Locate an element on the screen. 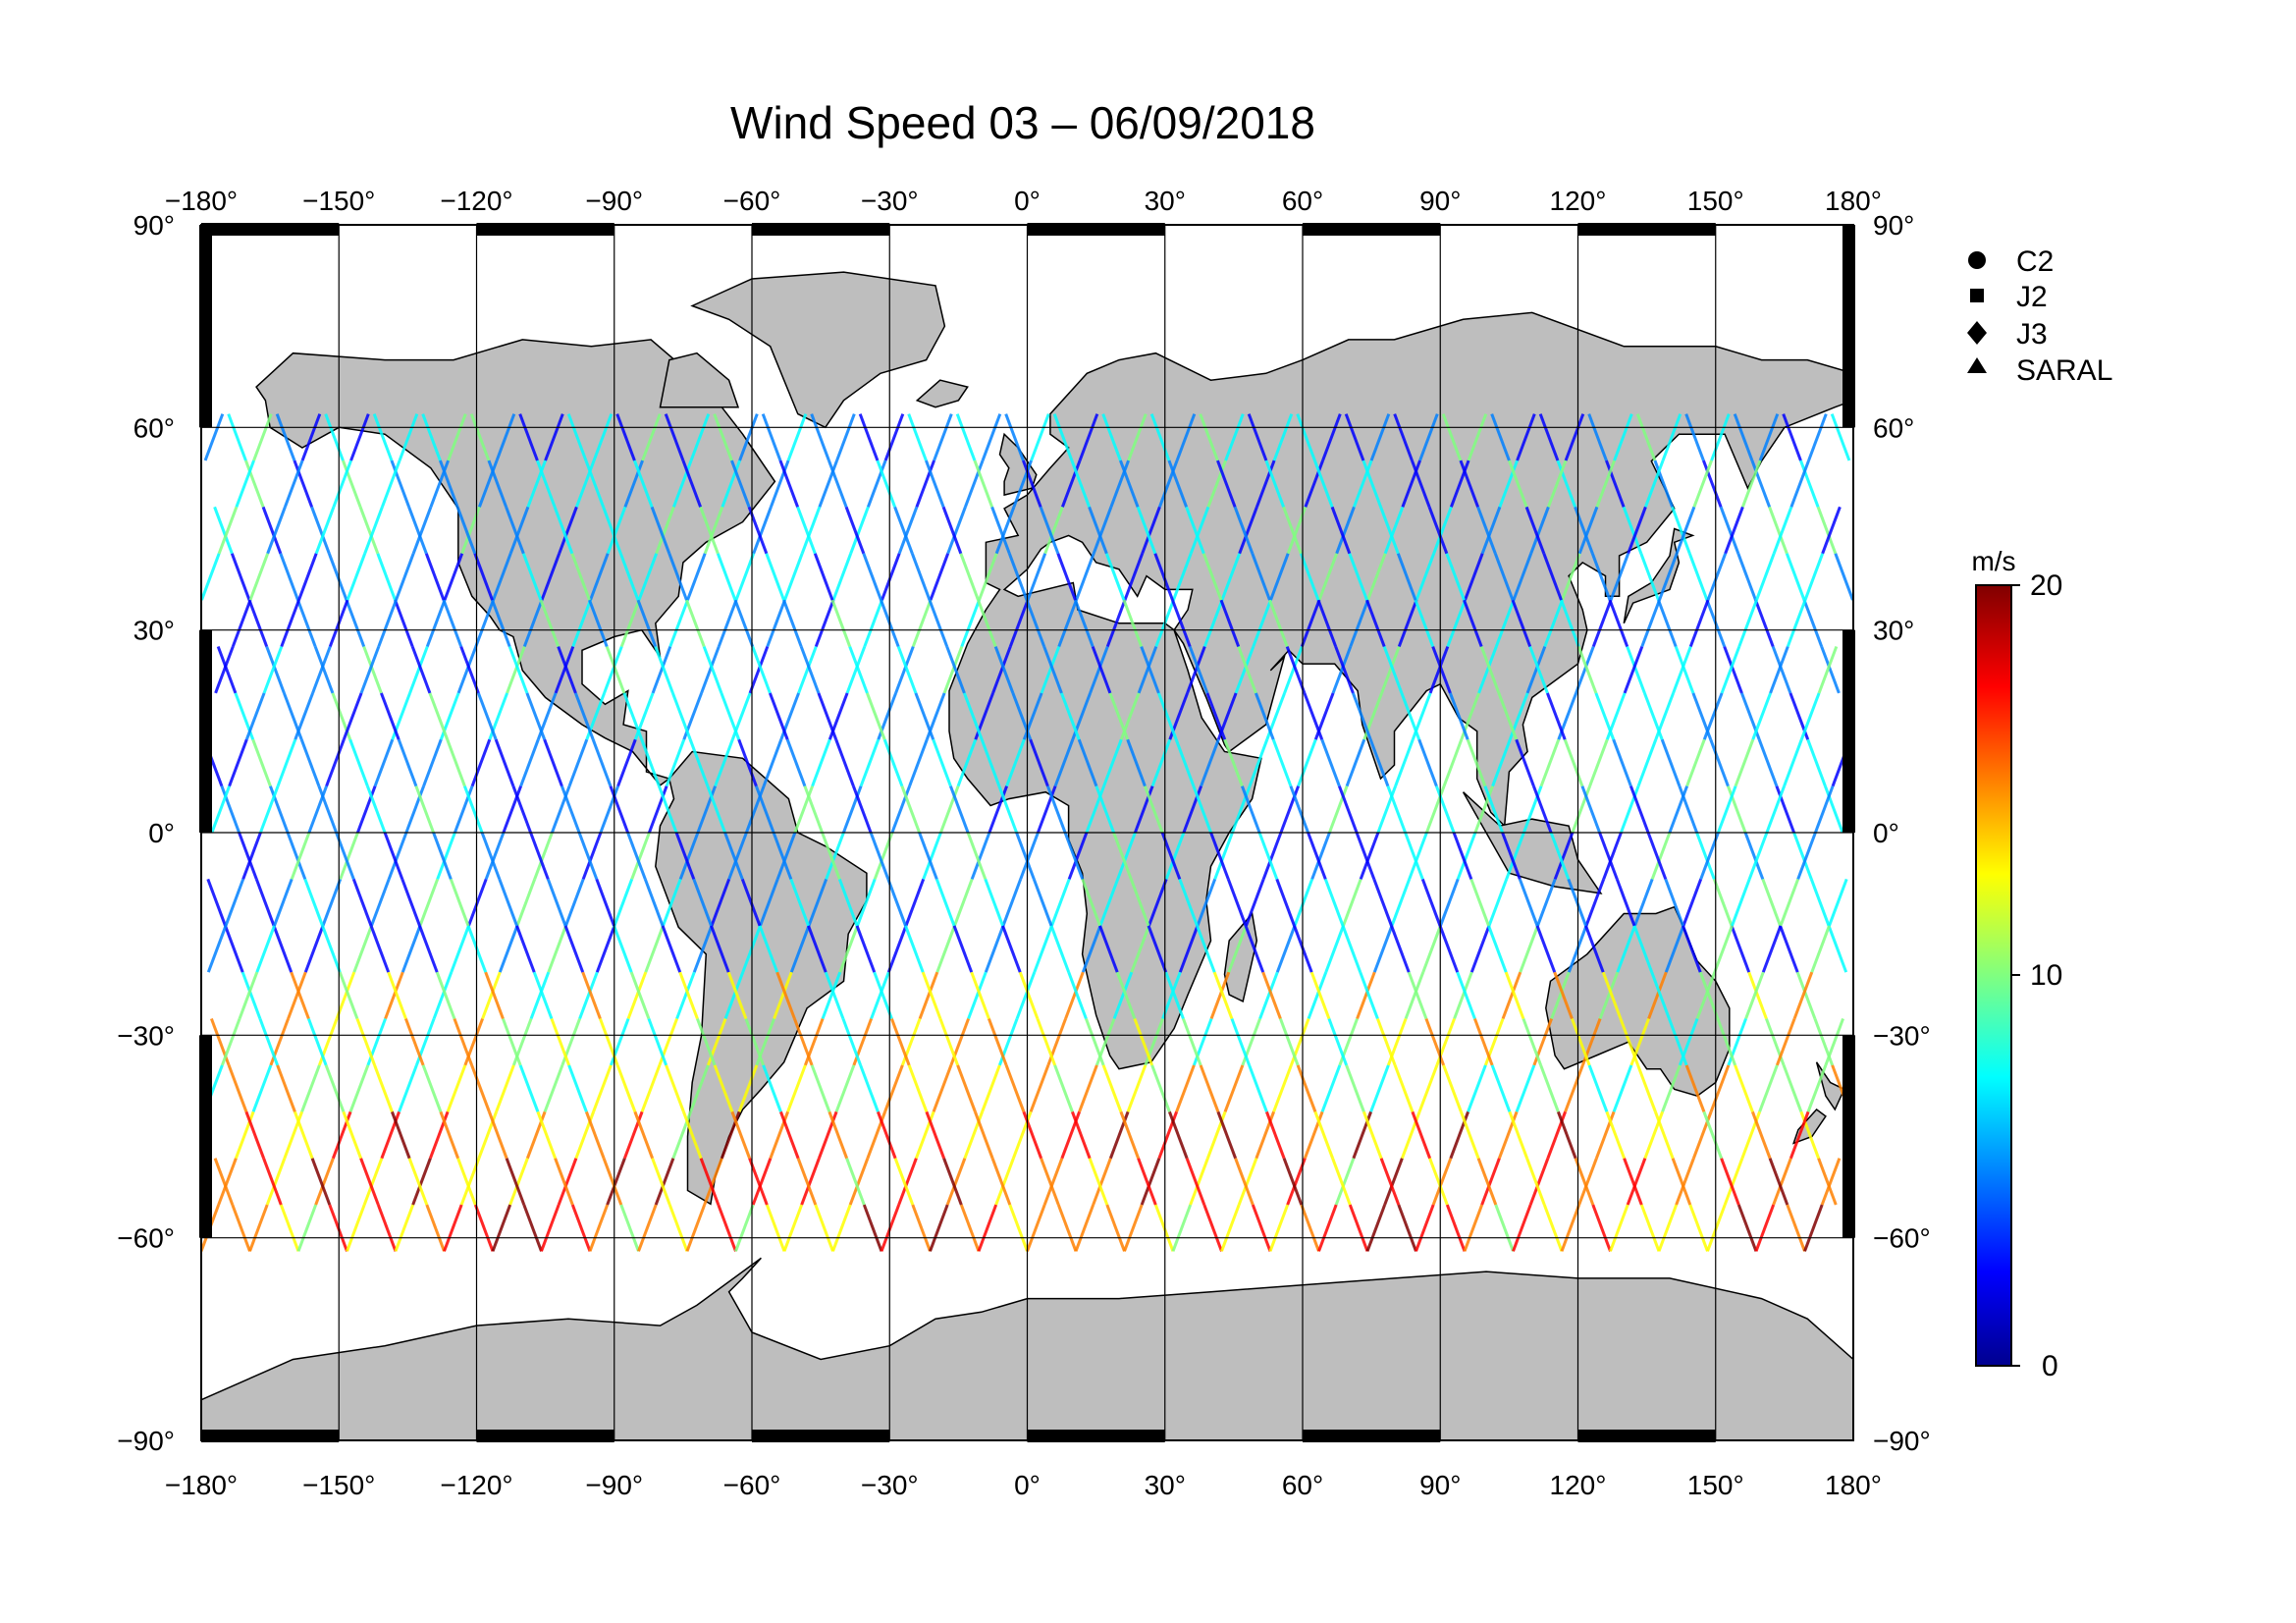 This screenshot has width=2296, height=1623. lon-tick-label-top: −60° is located at coordinates (752, 201).